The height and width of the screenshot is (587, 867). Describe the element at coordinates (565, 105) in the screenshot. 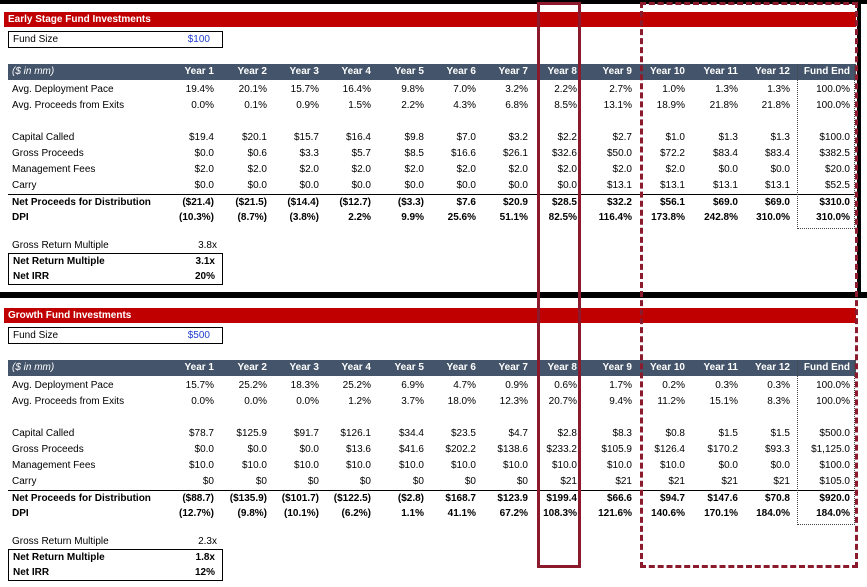

I see `row-value: 8.5%` at that location.